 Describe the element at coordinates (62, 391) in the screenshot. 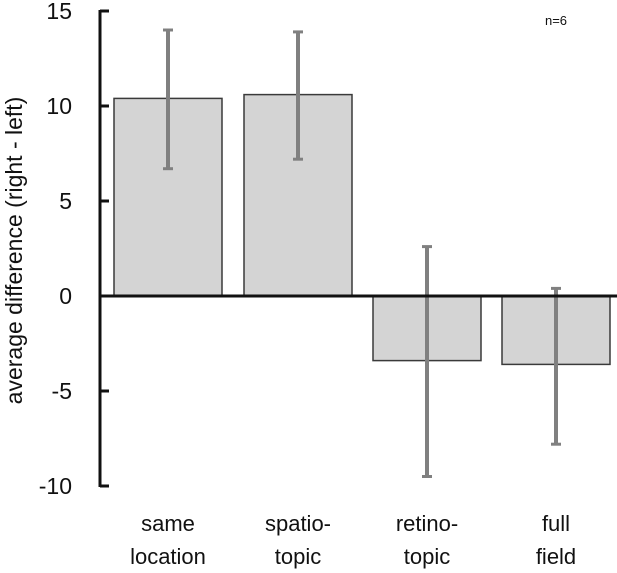

I see `y-tick-label: -5` at that location.